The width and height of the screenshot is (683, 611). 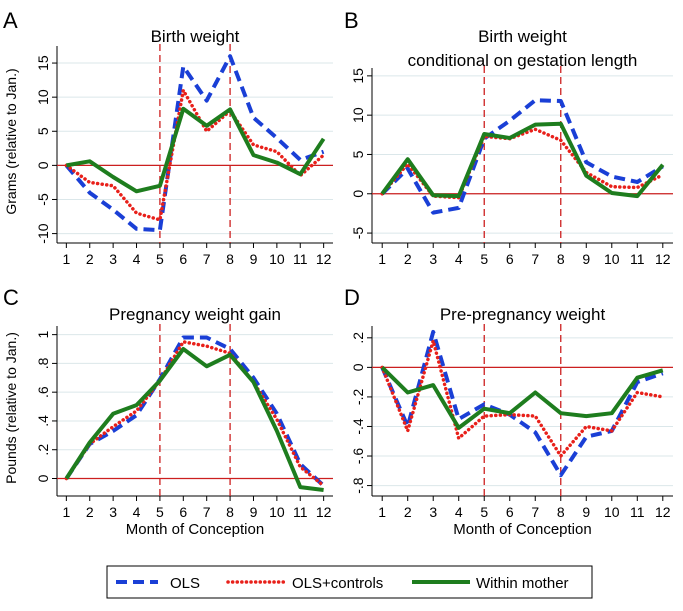 I want to click on series-line-ols-c, so click(x=194, y=411).